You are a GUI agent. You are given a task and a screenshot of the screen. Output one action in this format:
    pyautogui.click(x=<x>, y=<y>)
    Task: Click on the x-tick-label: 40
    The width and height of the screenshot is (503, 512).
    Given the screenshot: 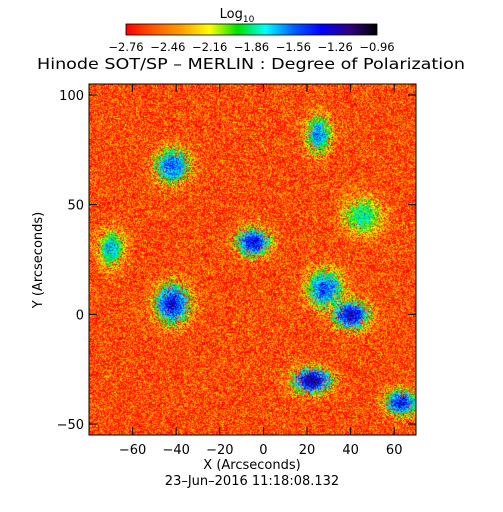 What is the action you would take?
    pyautogui.click(x=350, y=450)
    